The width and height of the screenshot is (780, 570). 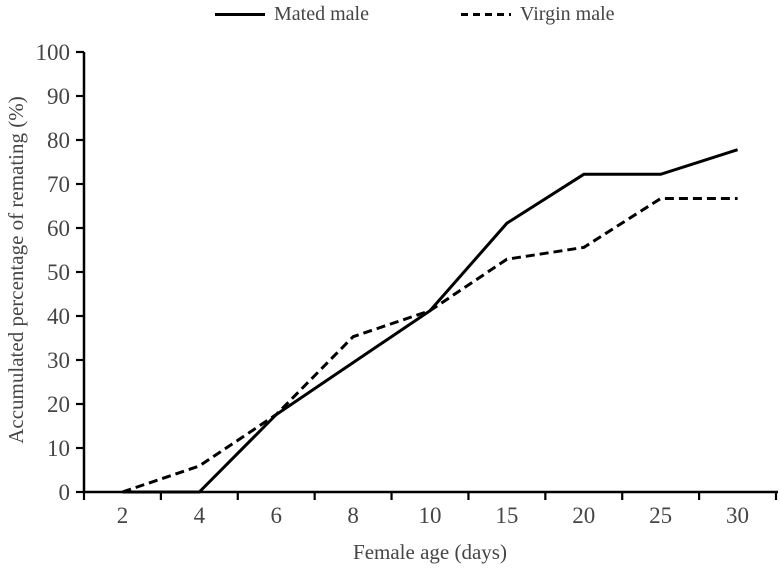 What do you see at coordinates (583, 515) in the screenshot?
I see `x-tick-label: 20` at bounding box center [583, 515].